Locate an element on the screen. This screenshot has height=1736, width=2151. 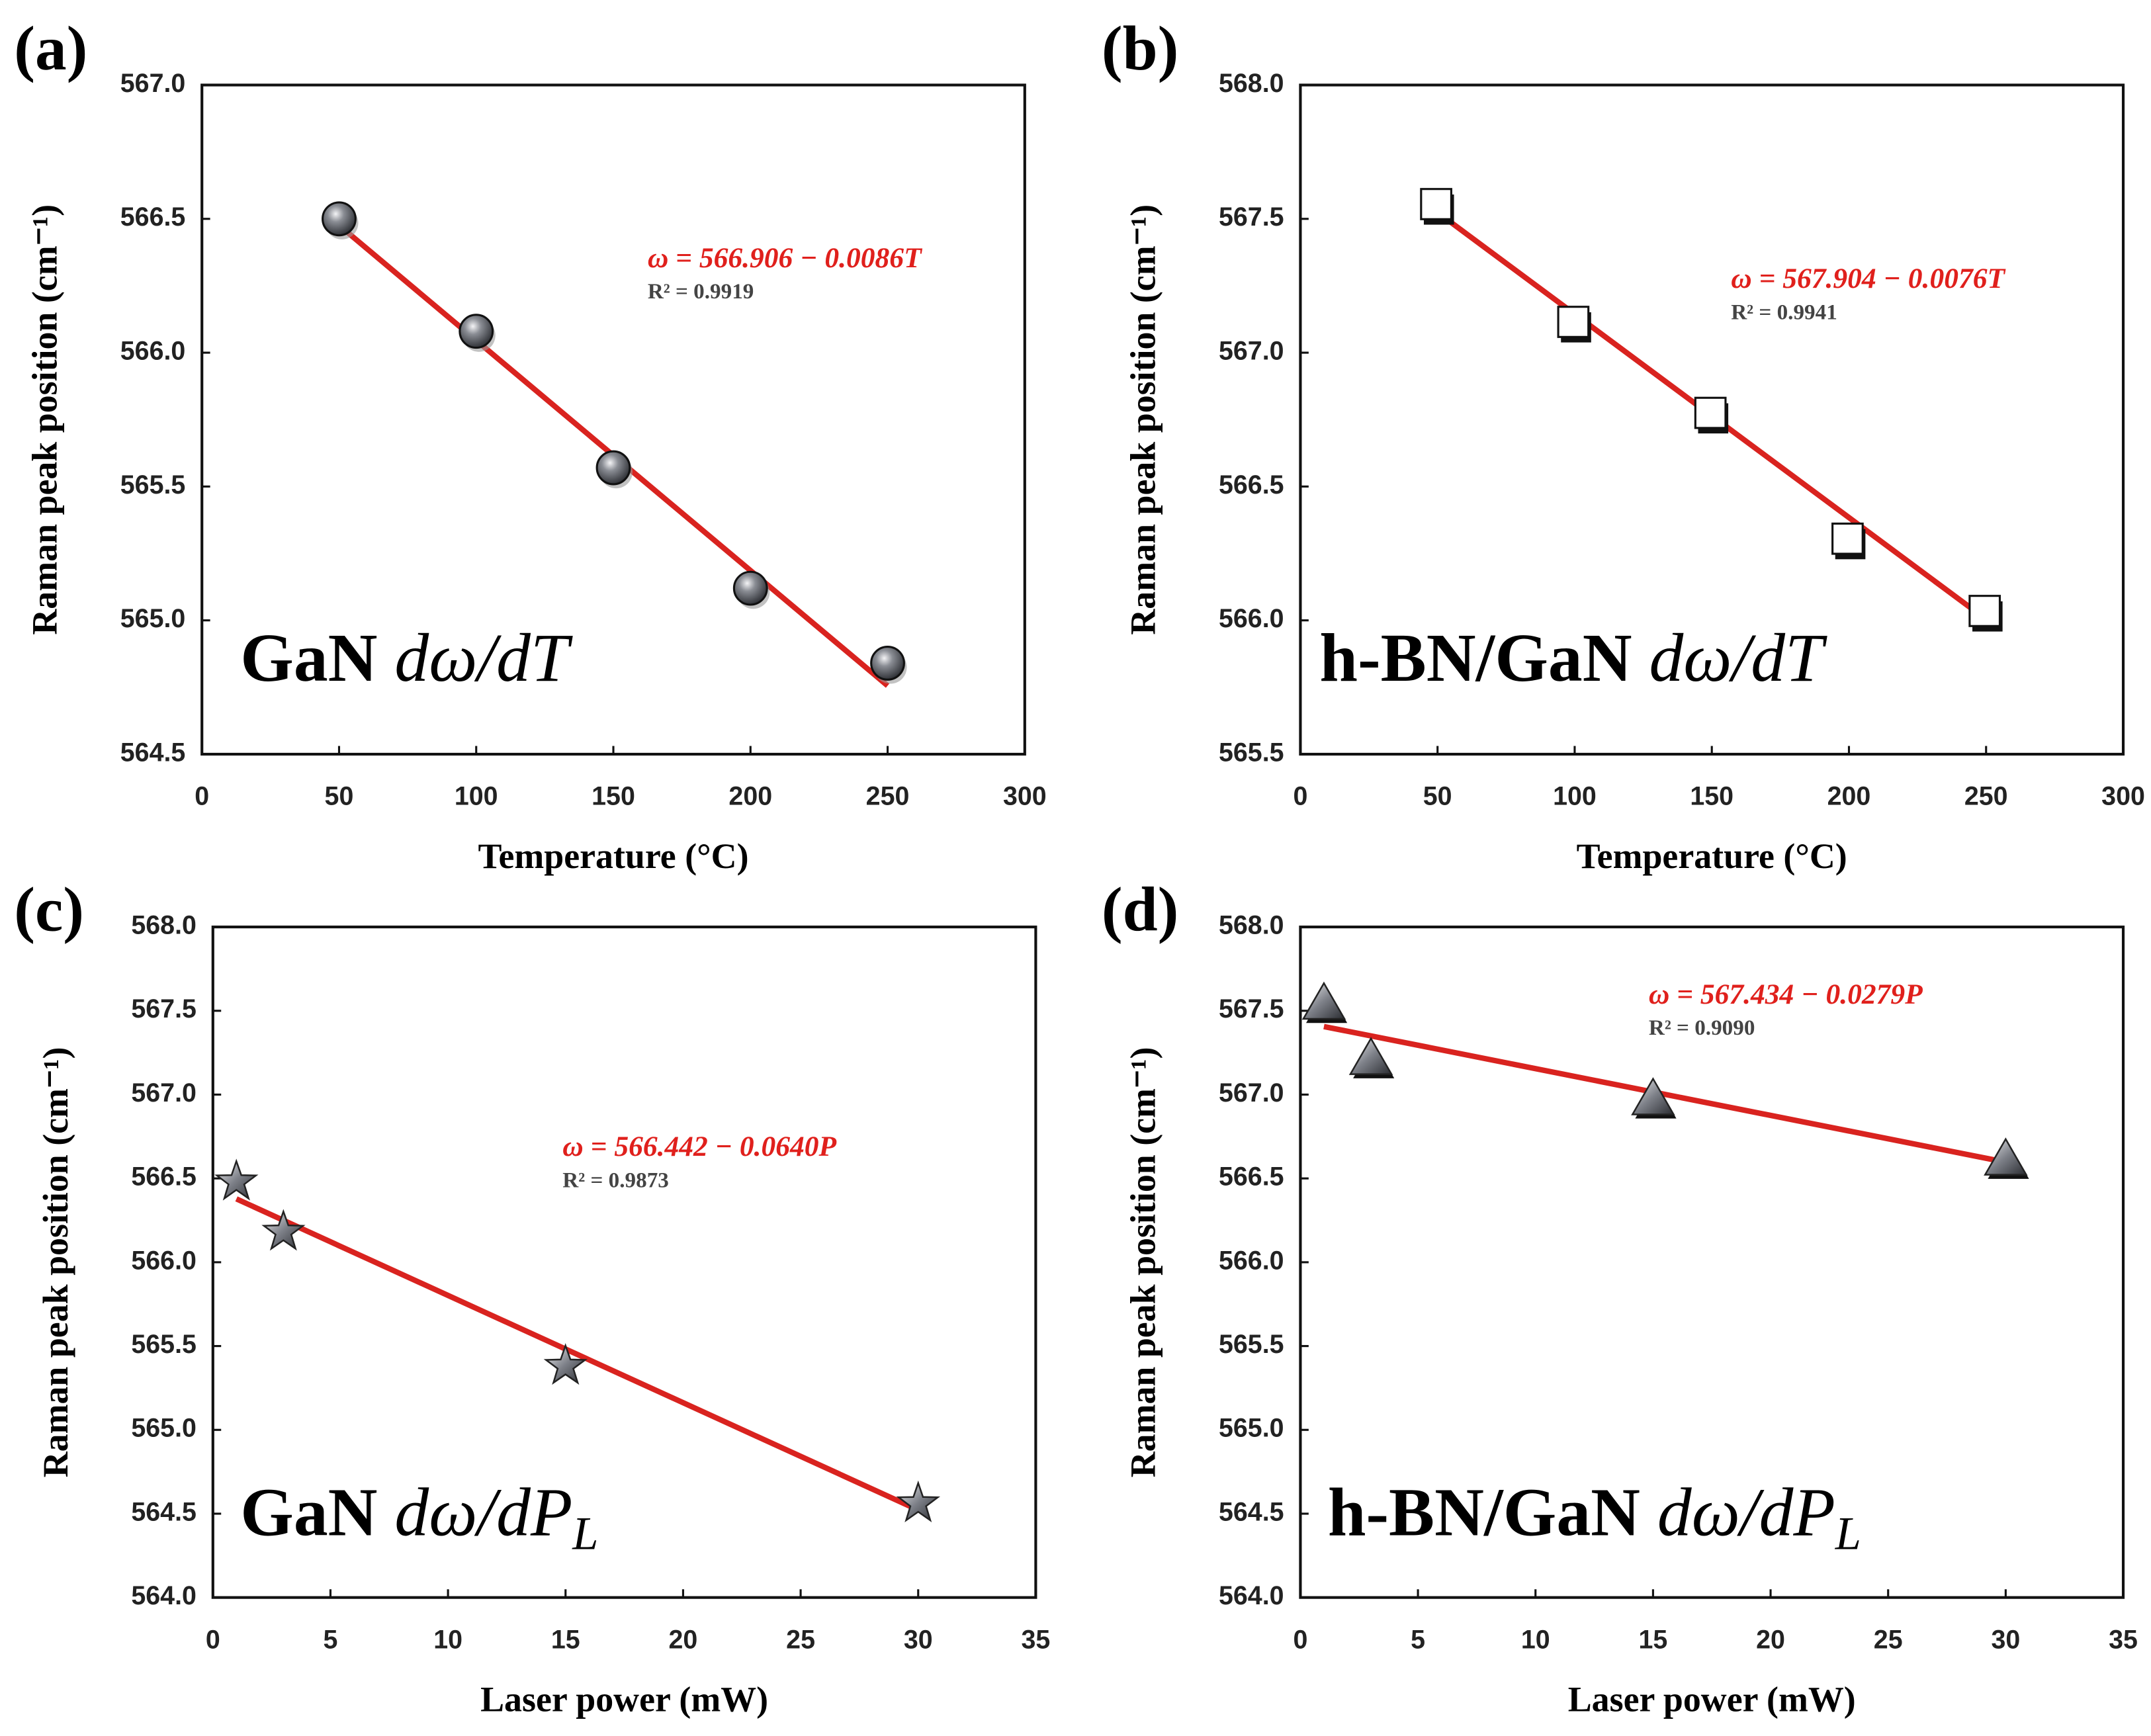
x-tick-label: 150 is located at coordinates (613, 796).